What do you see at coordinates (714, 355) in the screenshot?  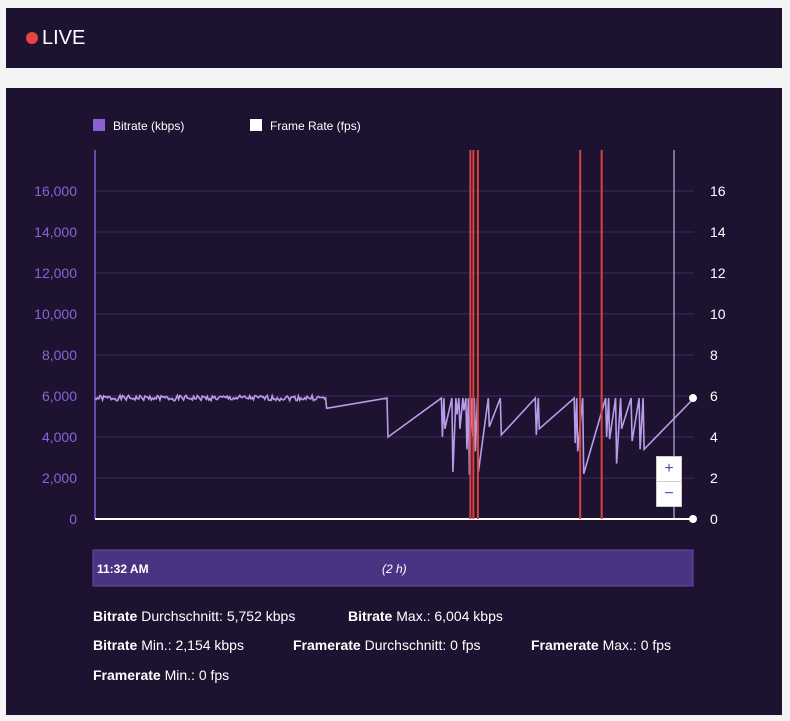 I see `y-right-tick-4: 8` at bounding box center [714, 355].